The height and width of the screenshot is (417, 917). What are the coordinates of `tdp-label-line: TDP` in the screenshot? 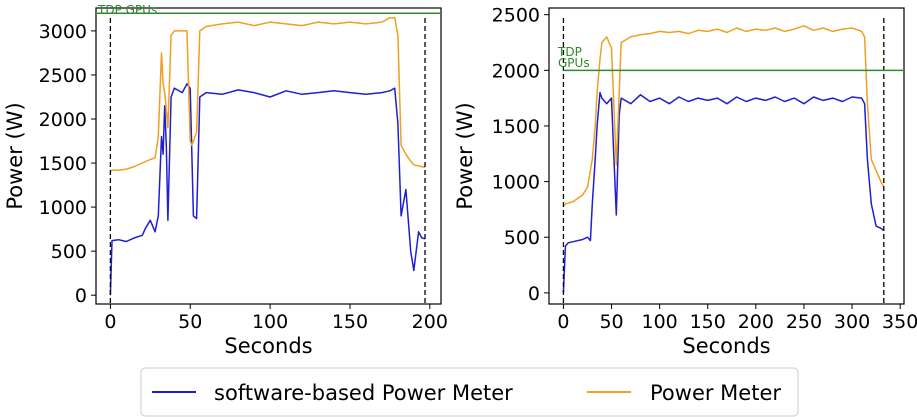 It's located at (569, 52).